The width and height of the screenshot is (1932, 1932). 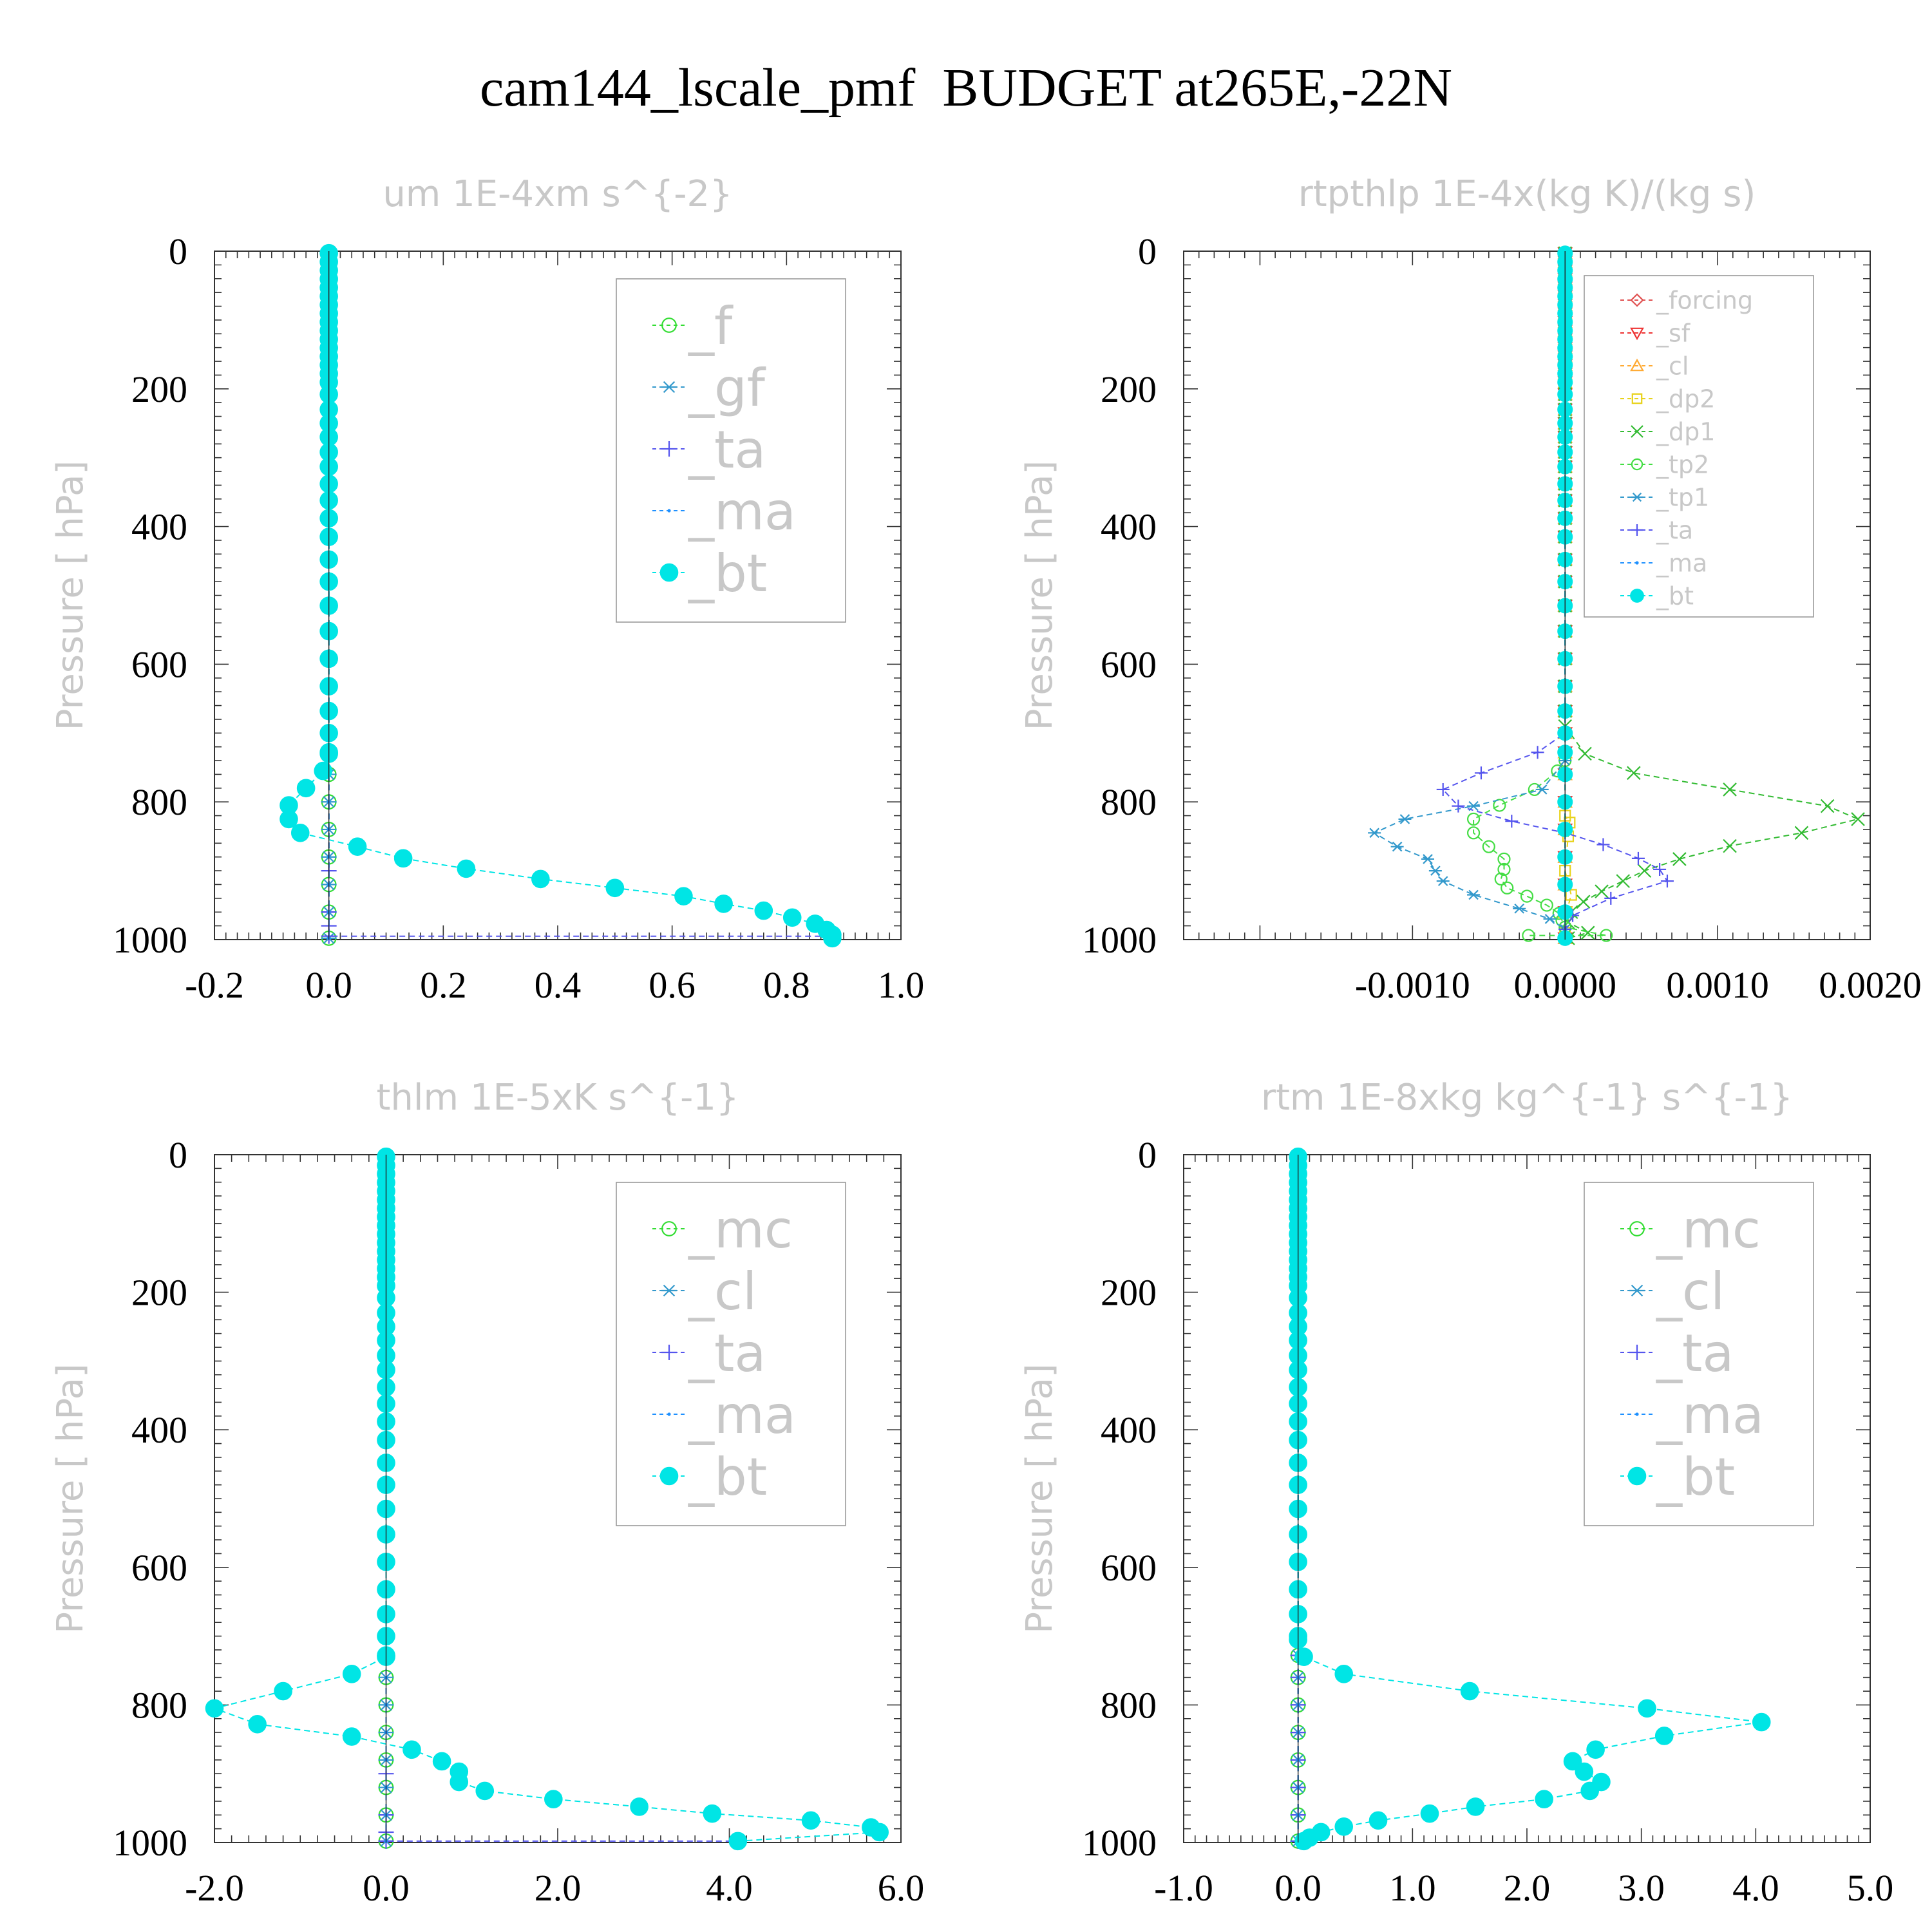 What do you see at coordinates (1717, 985) in the screenshot?
I see `x-tick-label: 0.0010` at bounding box center [1717, 985].